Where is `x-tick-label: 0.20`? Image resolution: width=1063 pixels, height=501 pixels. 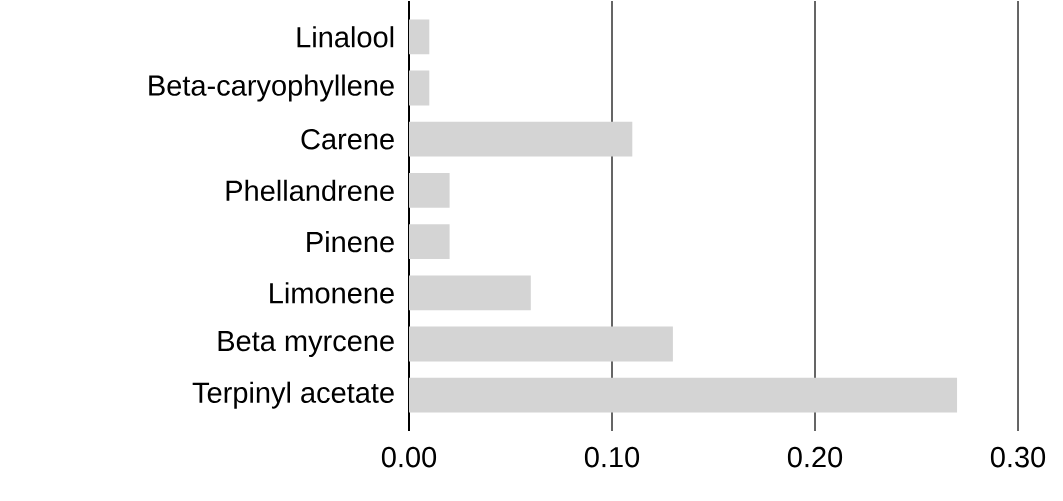
x-tick-label: 0.20 is located at coordinates (815, 457).